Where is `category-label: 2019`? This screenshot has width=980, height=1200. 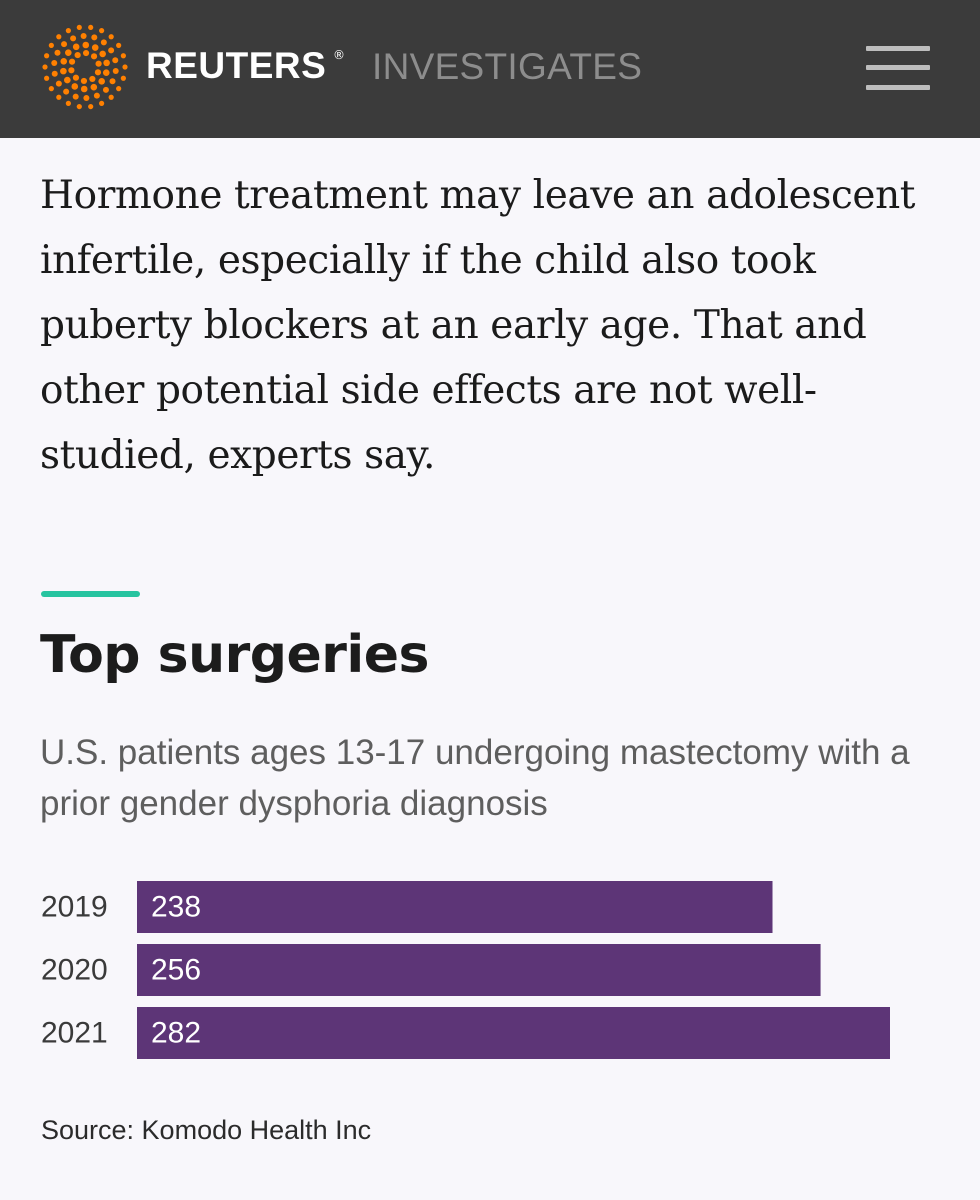
category-label: 2019 is located at coordinates (74, 907).